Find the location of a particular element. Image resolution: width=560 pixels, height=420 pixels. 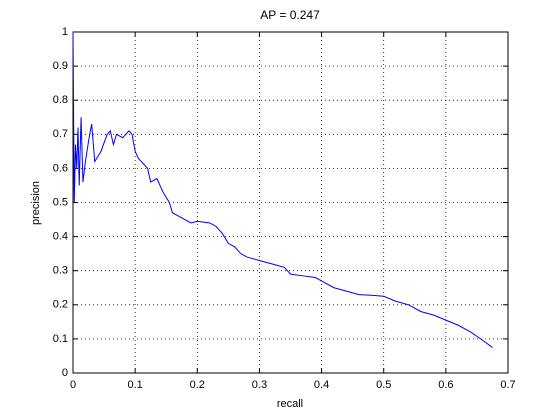

x-tick-label: 0.2 is located at coordinates (197, 385).